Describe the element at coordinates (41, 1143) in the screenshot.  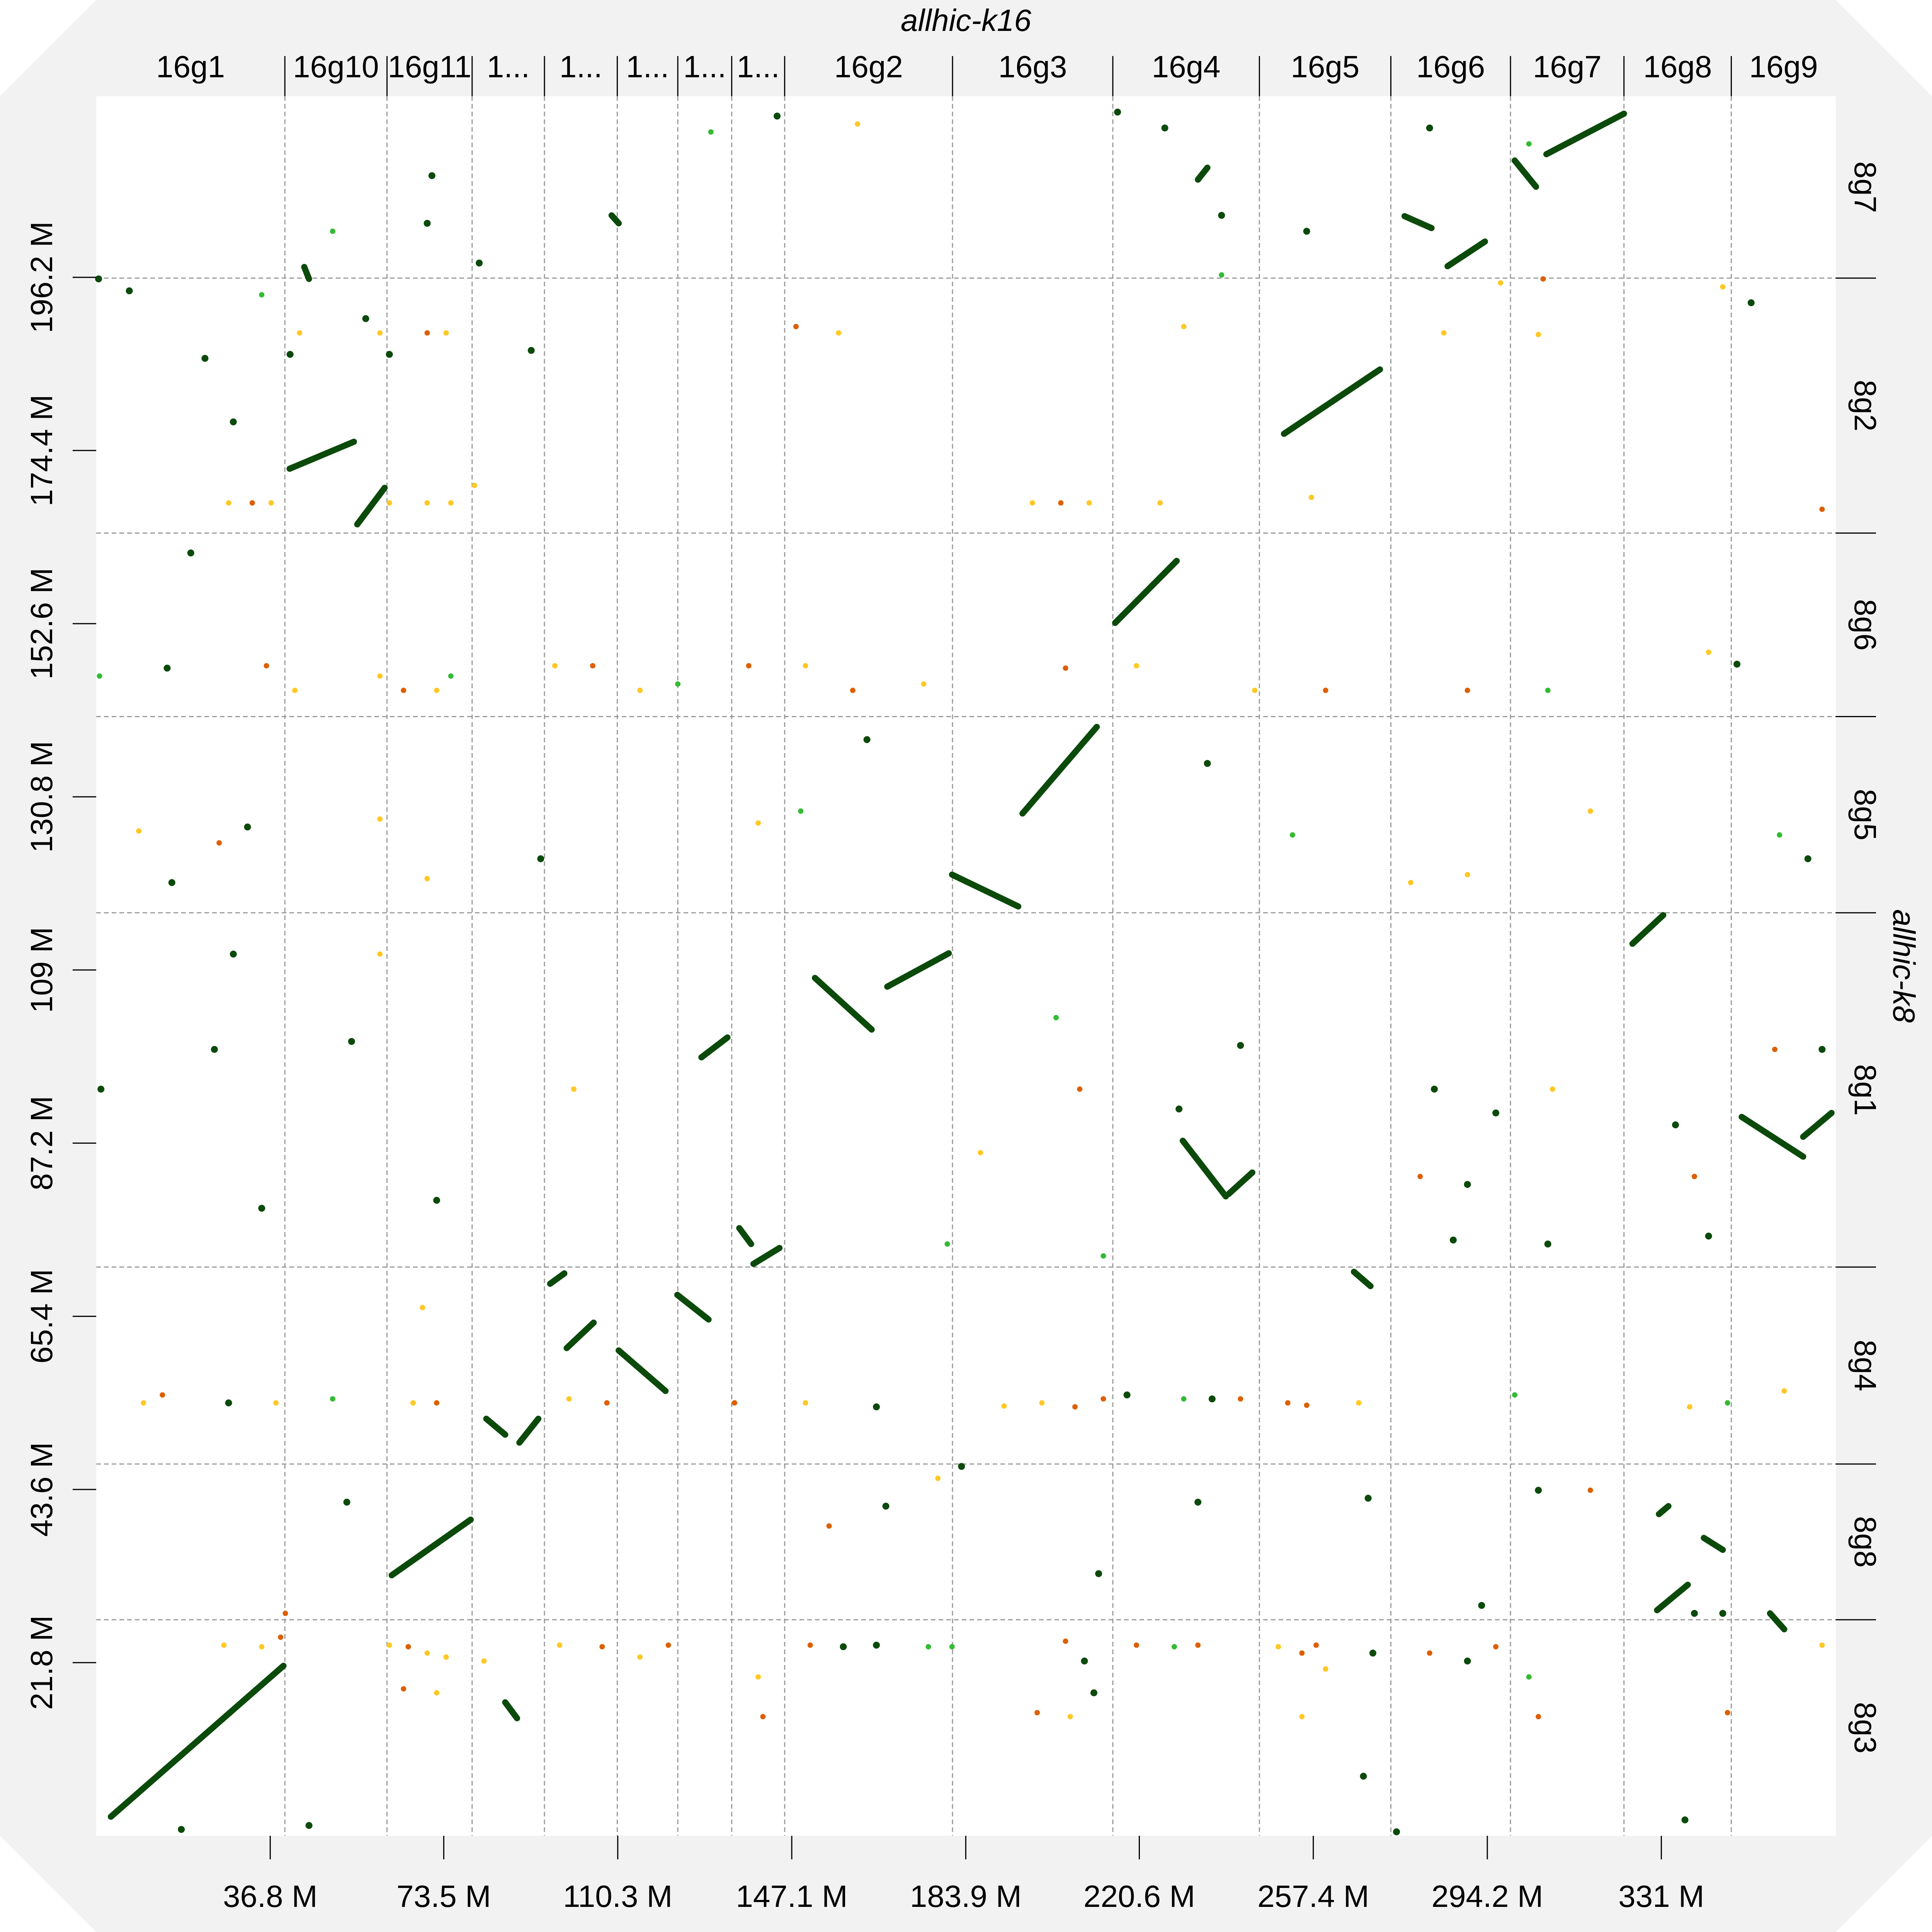
I see `y-tick-label: 87.2 M` at that location.